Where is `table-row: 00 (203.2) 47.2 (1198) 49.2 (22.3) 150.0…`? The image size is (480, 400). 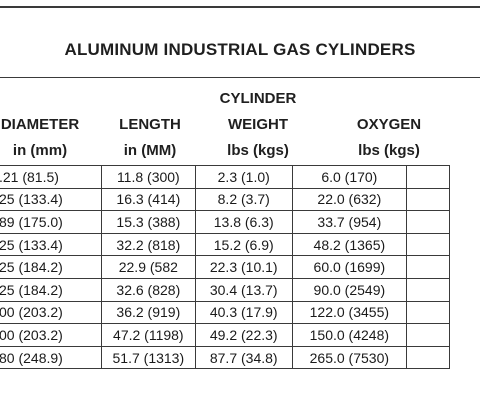
table-row: 00 (203.2) 47.2 (1198) 49.2 (22.3) 150.0… is located at coordinates (225, 335).